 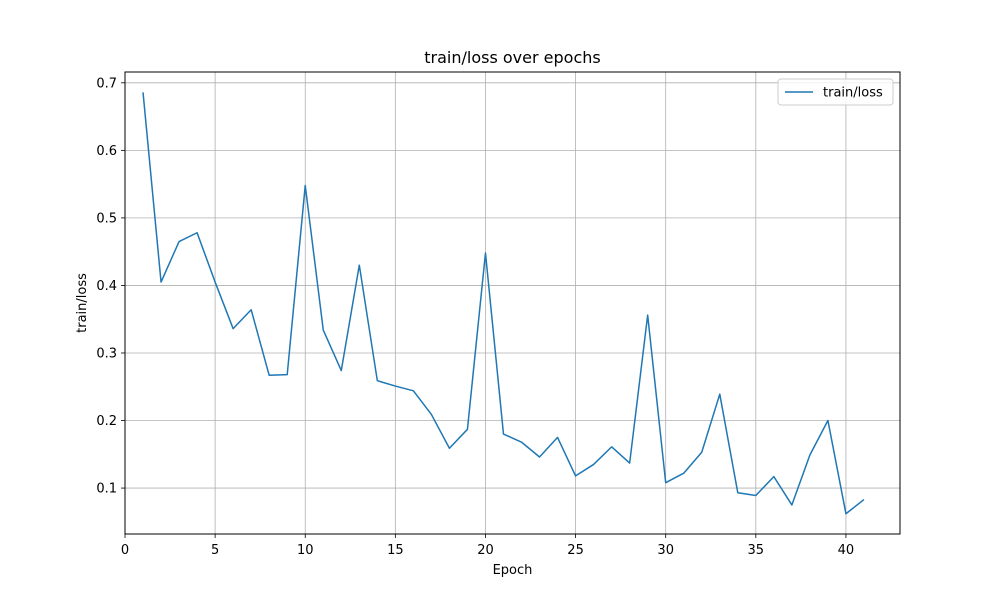 I want to click on y-axis: 0.1 0.2 0.3 0.4 0.5 0.6 0.7, so click(x=110, y=286).